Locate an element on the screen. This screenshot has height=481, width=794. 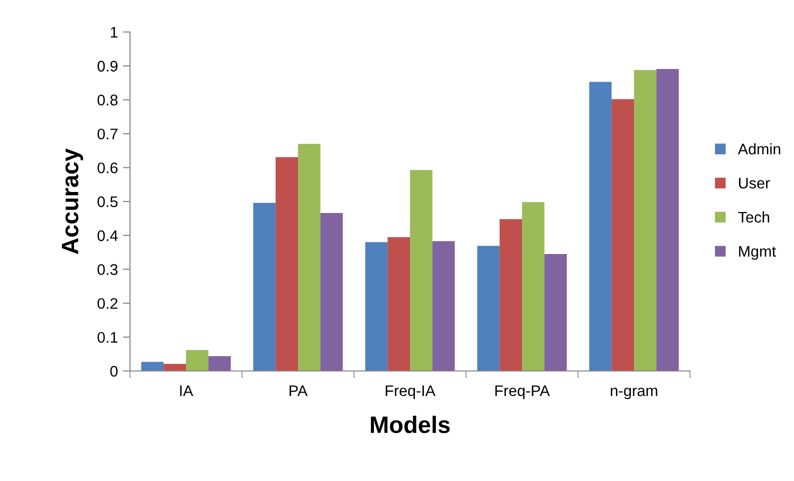
y-tick-label: 0.4 is located at coordinates (108, 236).